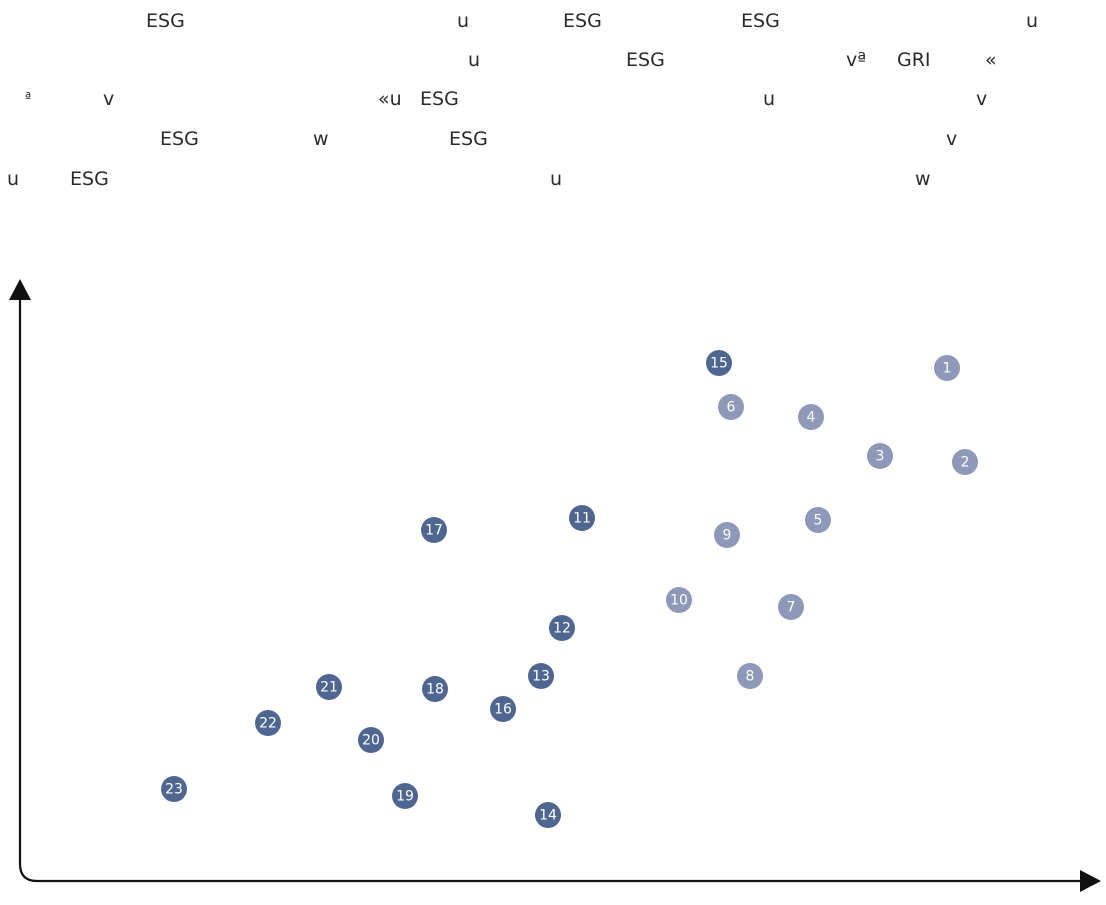 The image size is (1106, 905). I want to click on scatter-point: 4, so click(811, 417).